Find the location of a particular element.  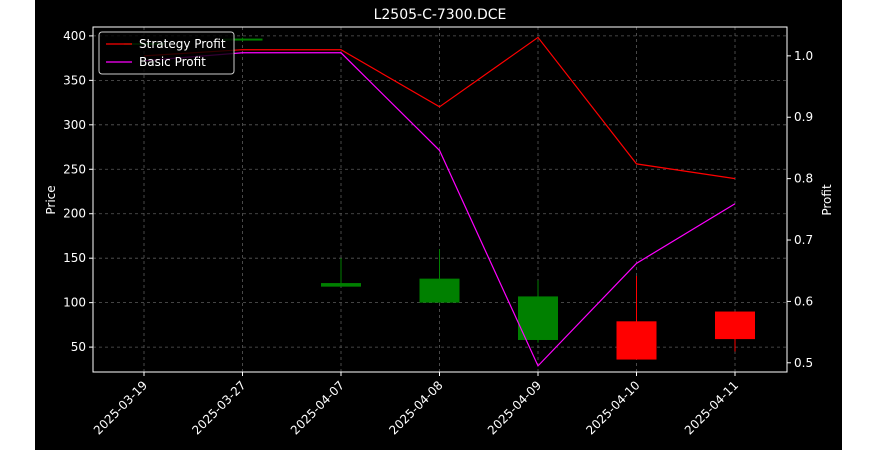

y2-tick-label: 0.6 is located at coordinates (803, 301).